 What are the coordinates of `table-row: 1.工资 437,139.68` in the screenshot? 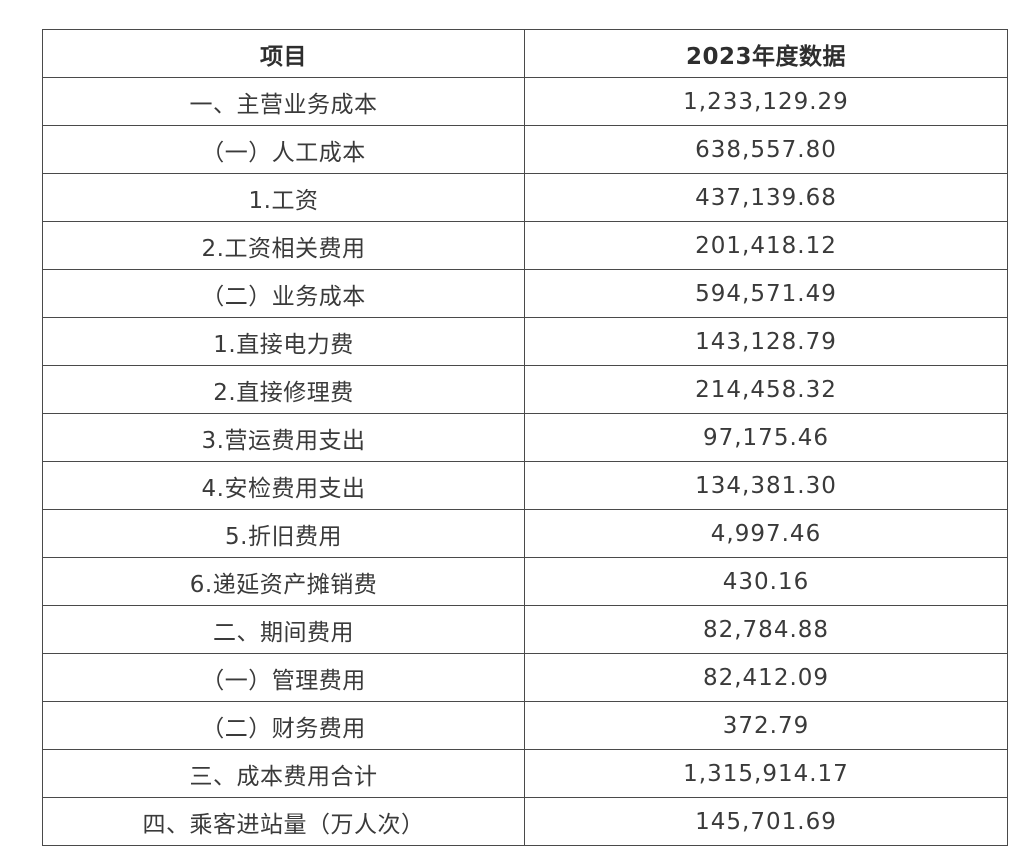 It's located at (525, 197).